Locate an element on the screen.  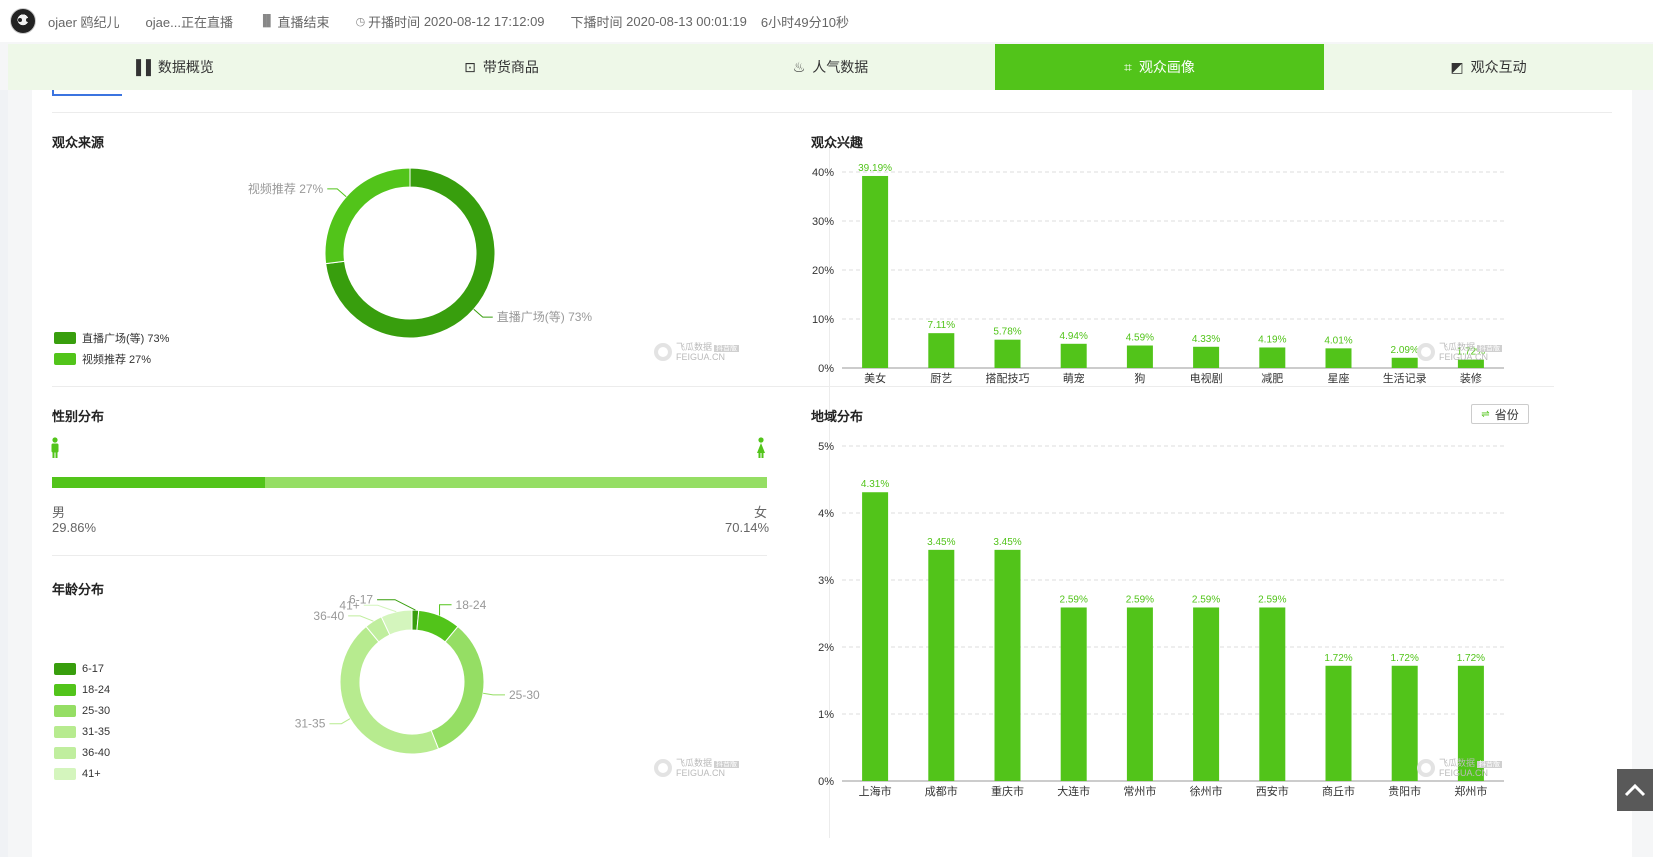
legend-item: 6-17 is located at coordinates (82, 668).